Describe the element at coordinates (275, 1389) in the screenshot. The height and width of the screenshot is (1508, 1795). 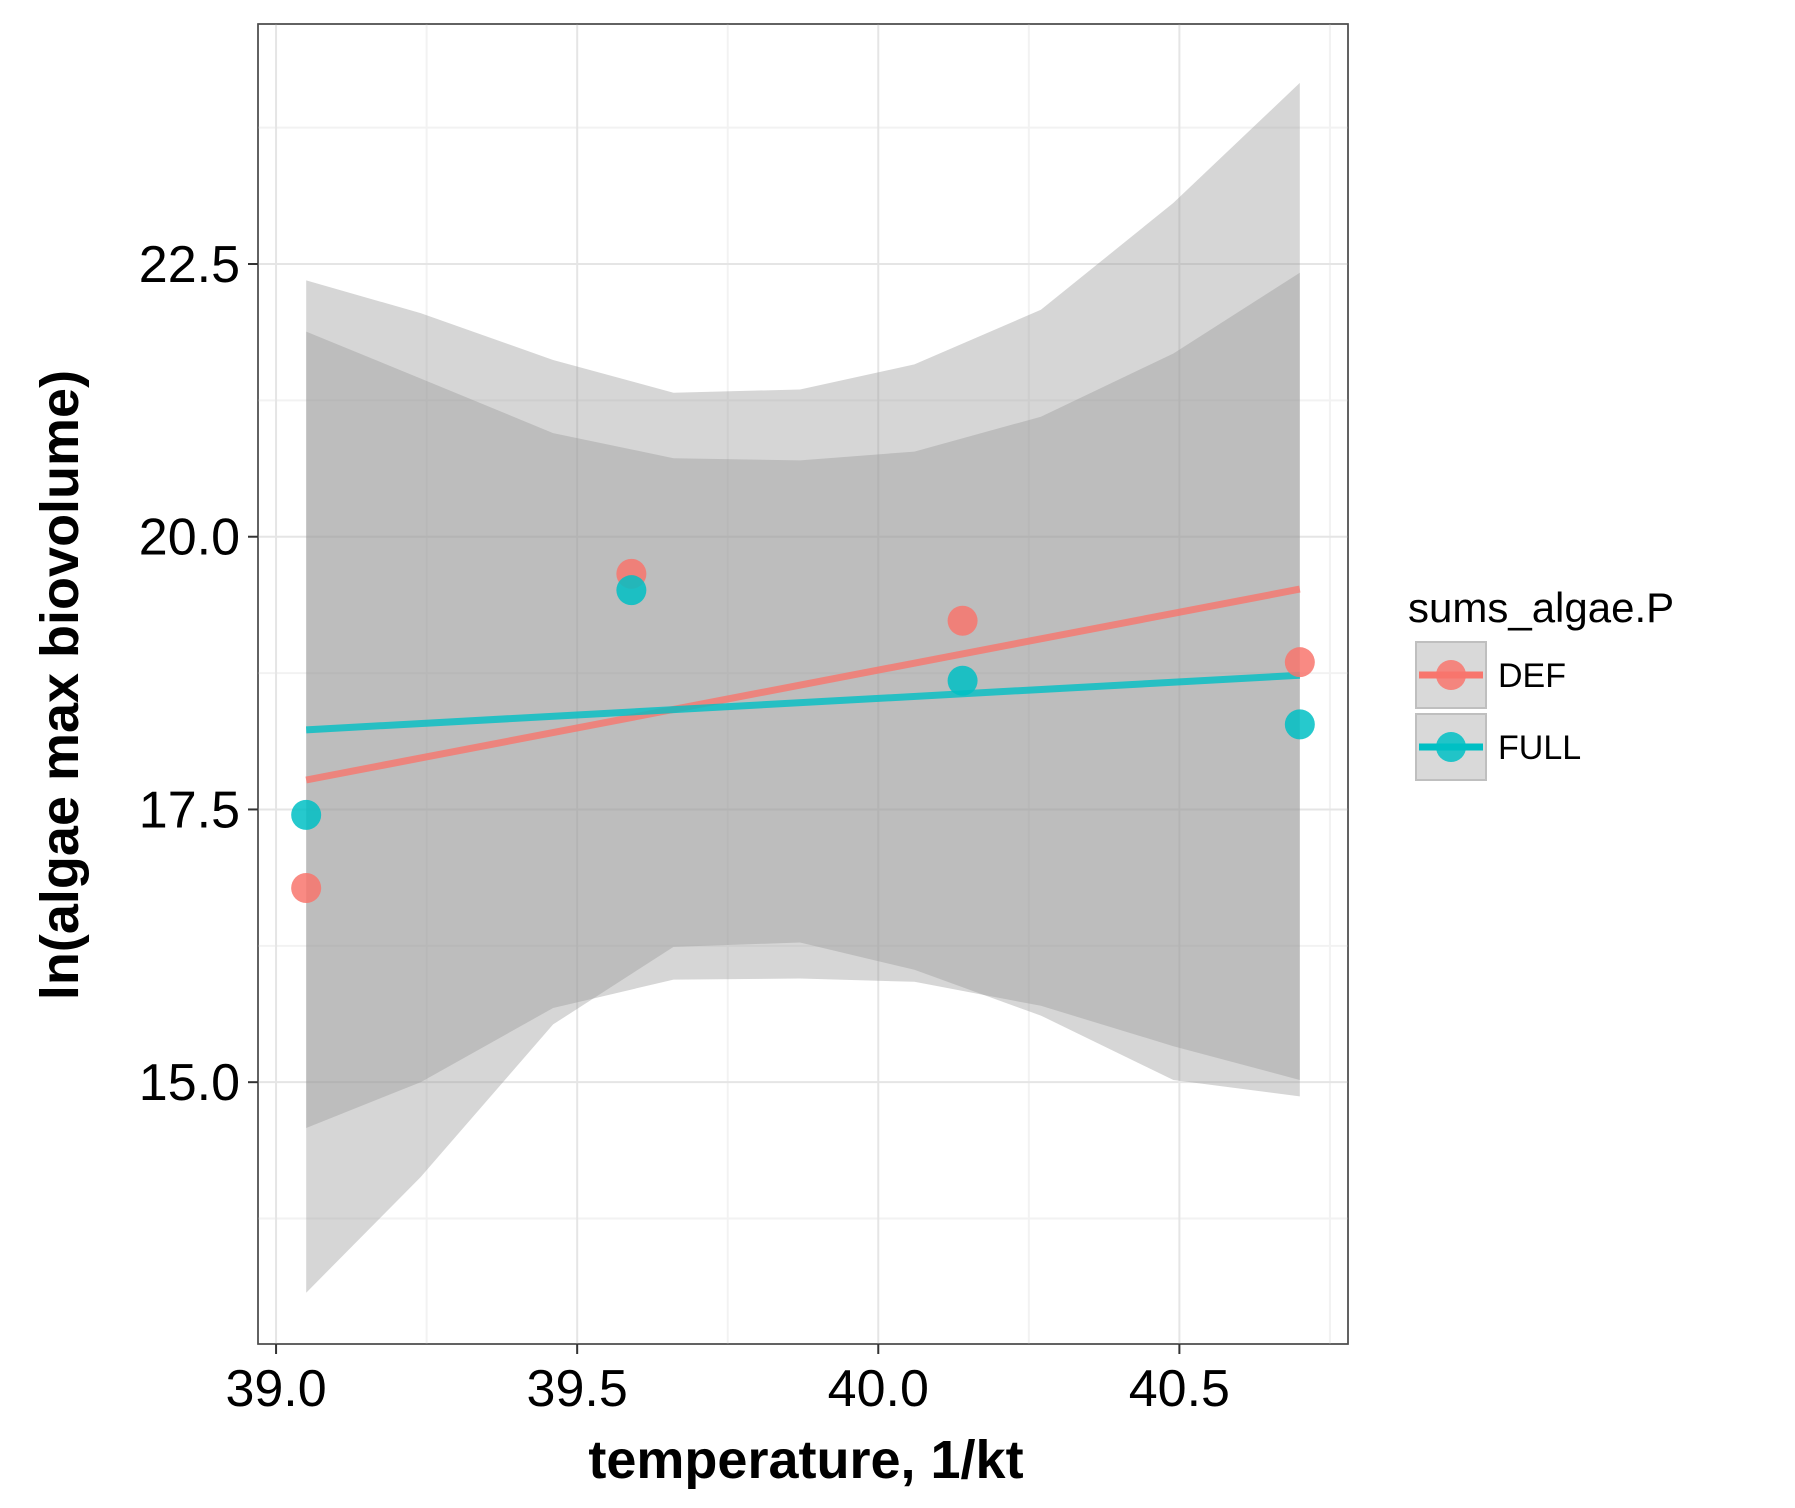
I see `x-tick-label: 39.0` at that location.